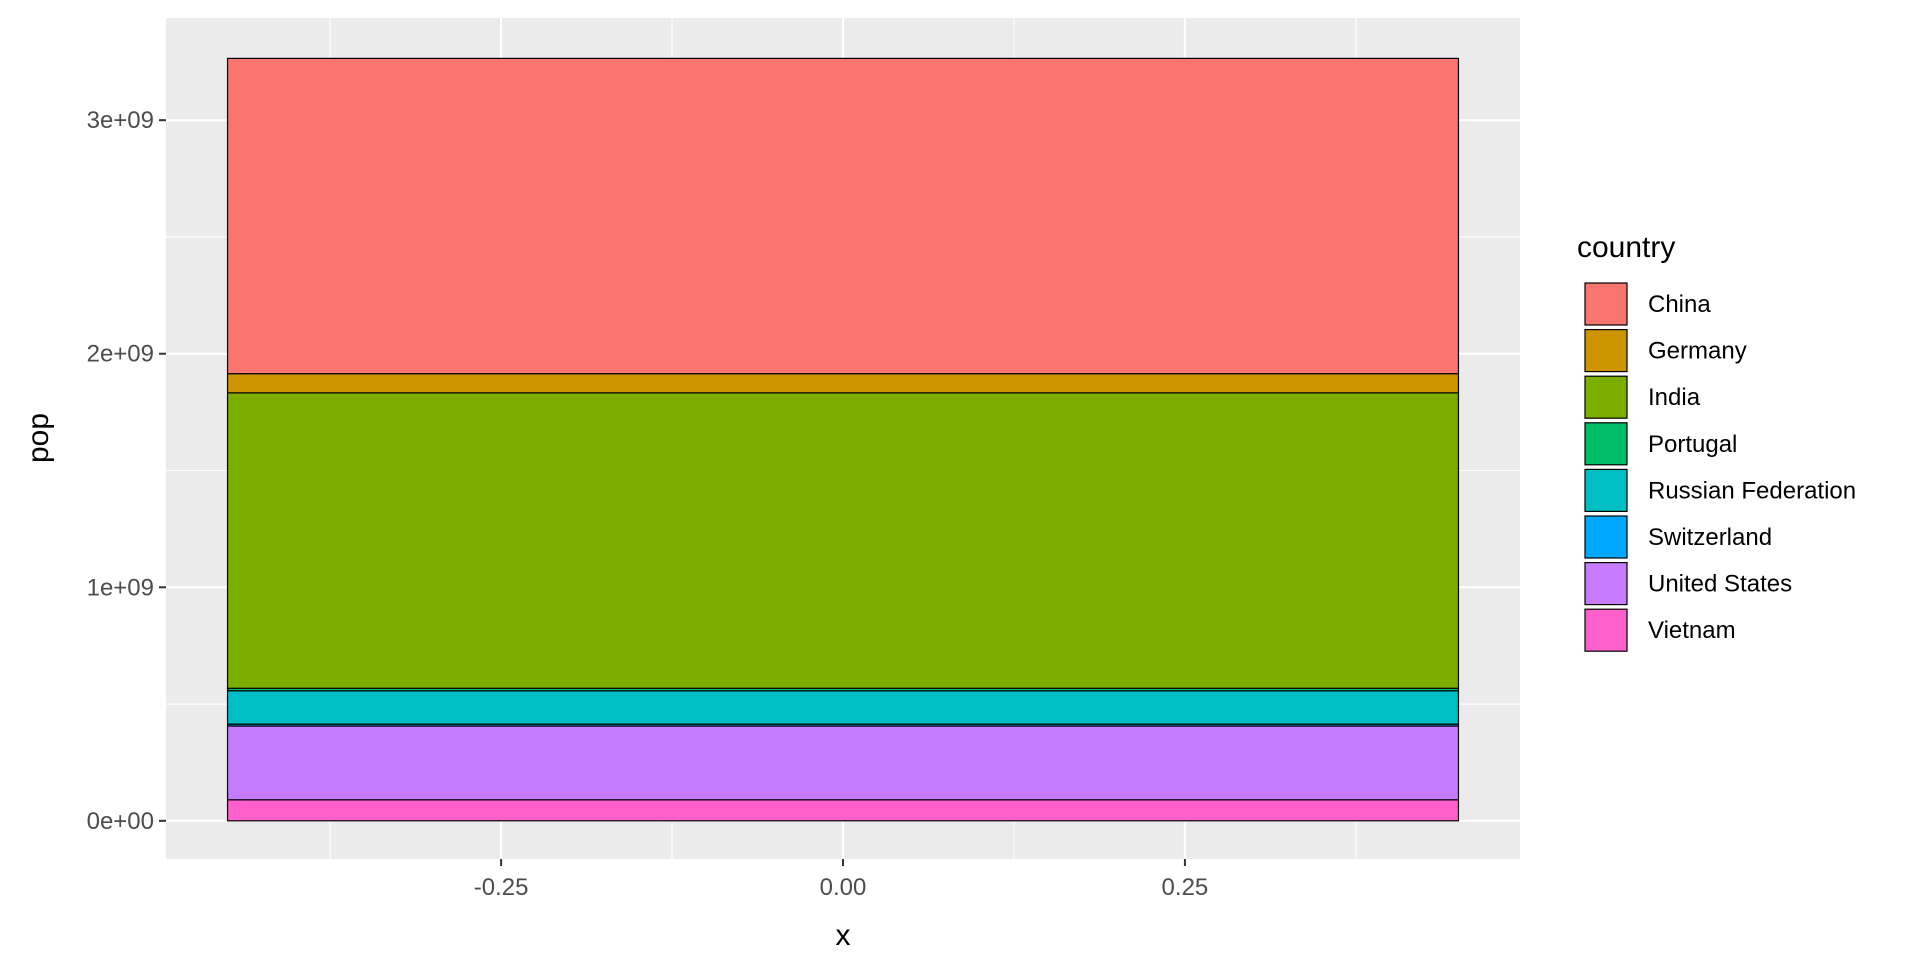  What do you see at coordinates (120, 354) in the screenshot?
I see `y-tick-label: 2e+09` at bounding box center [120, 354].